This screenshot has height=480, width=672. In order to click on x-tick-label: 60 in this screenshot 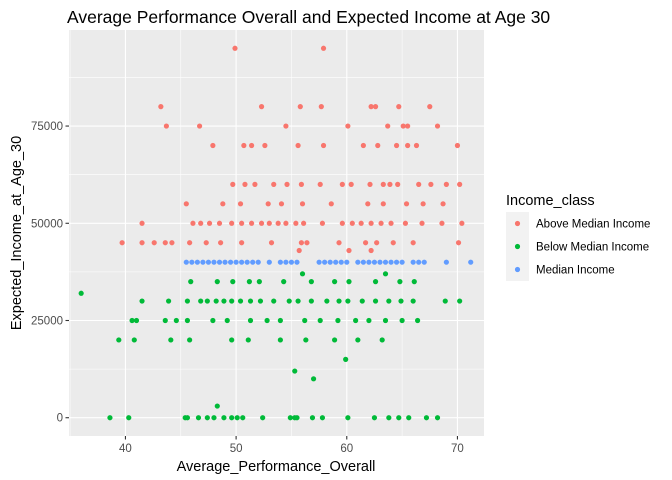, I will do `click(346, 449)`.